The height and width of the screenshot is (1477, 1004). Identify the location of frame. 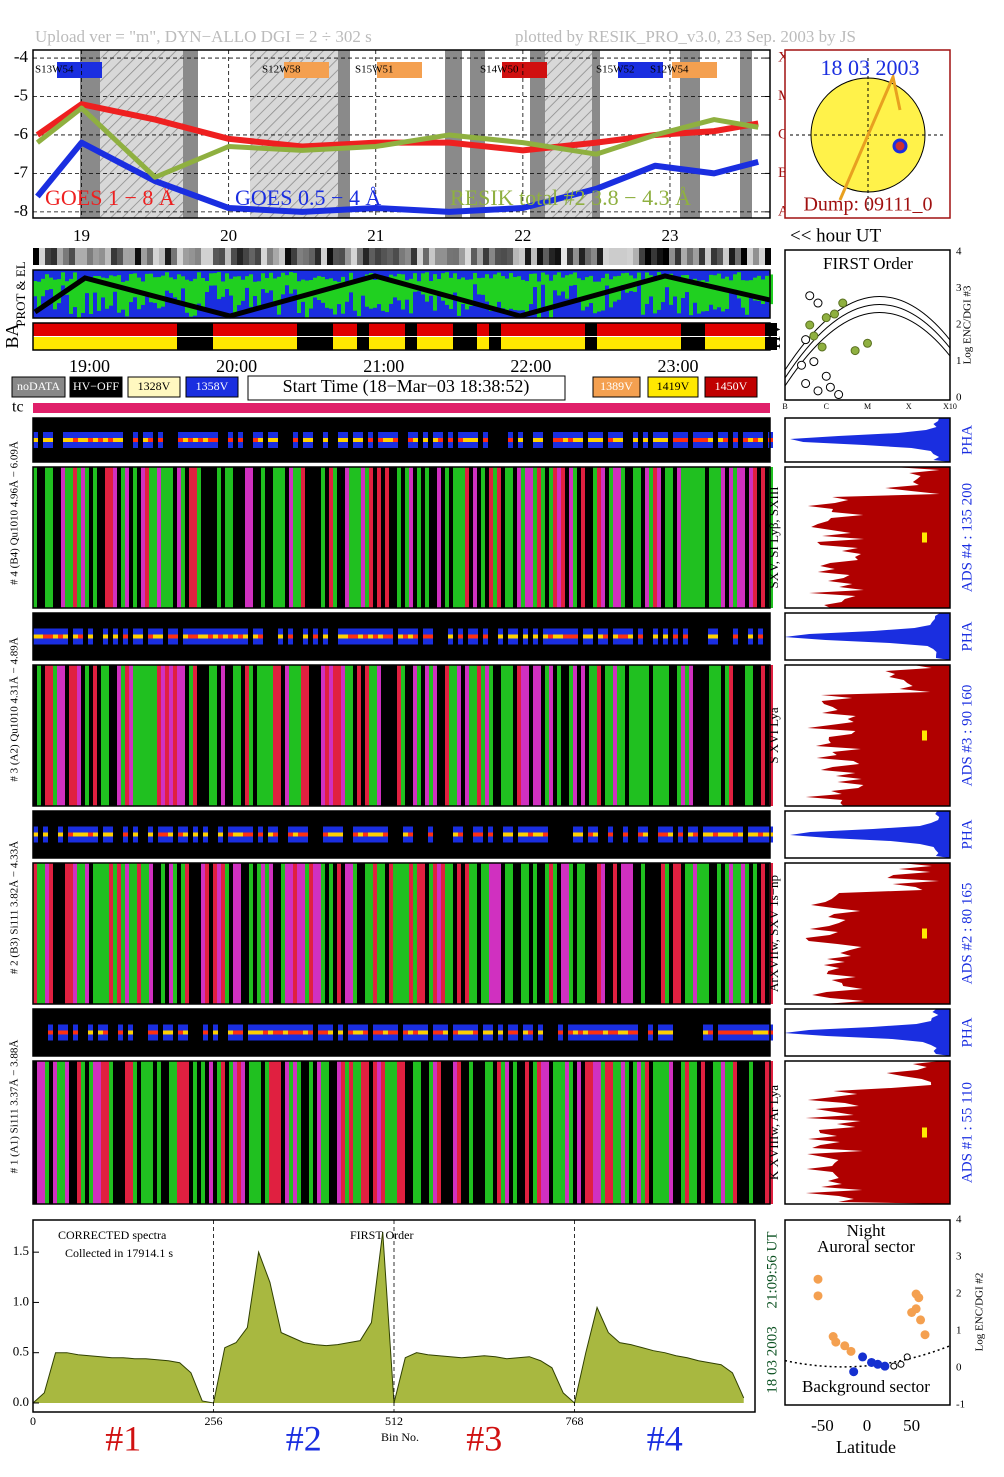
(401, 735).